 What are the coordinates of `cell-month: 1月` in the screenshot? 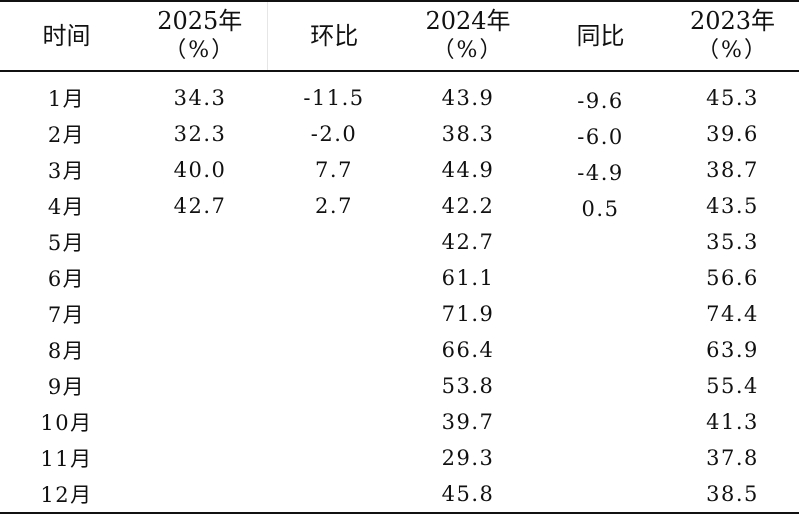 It's located at (66, 99).